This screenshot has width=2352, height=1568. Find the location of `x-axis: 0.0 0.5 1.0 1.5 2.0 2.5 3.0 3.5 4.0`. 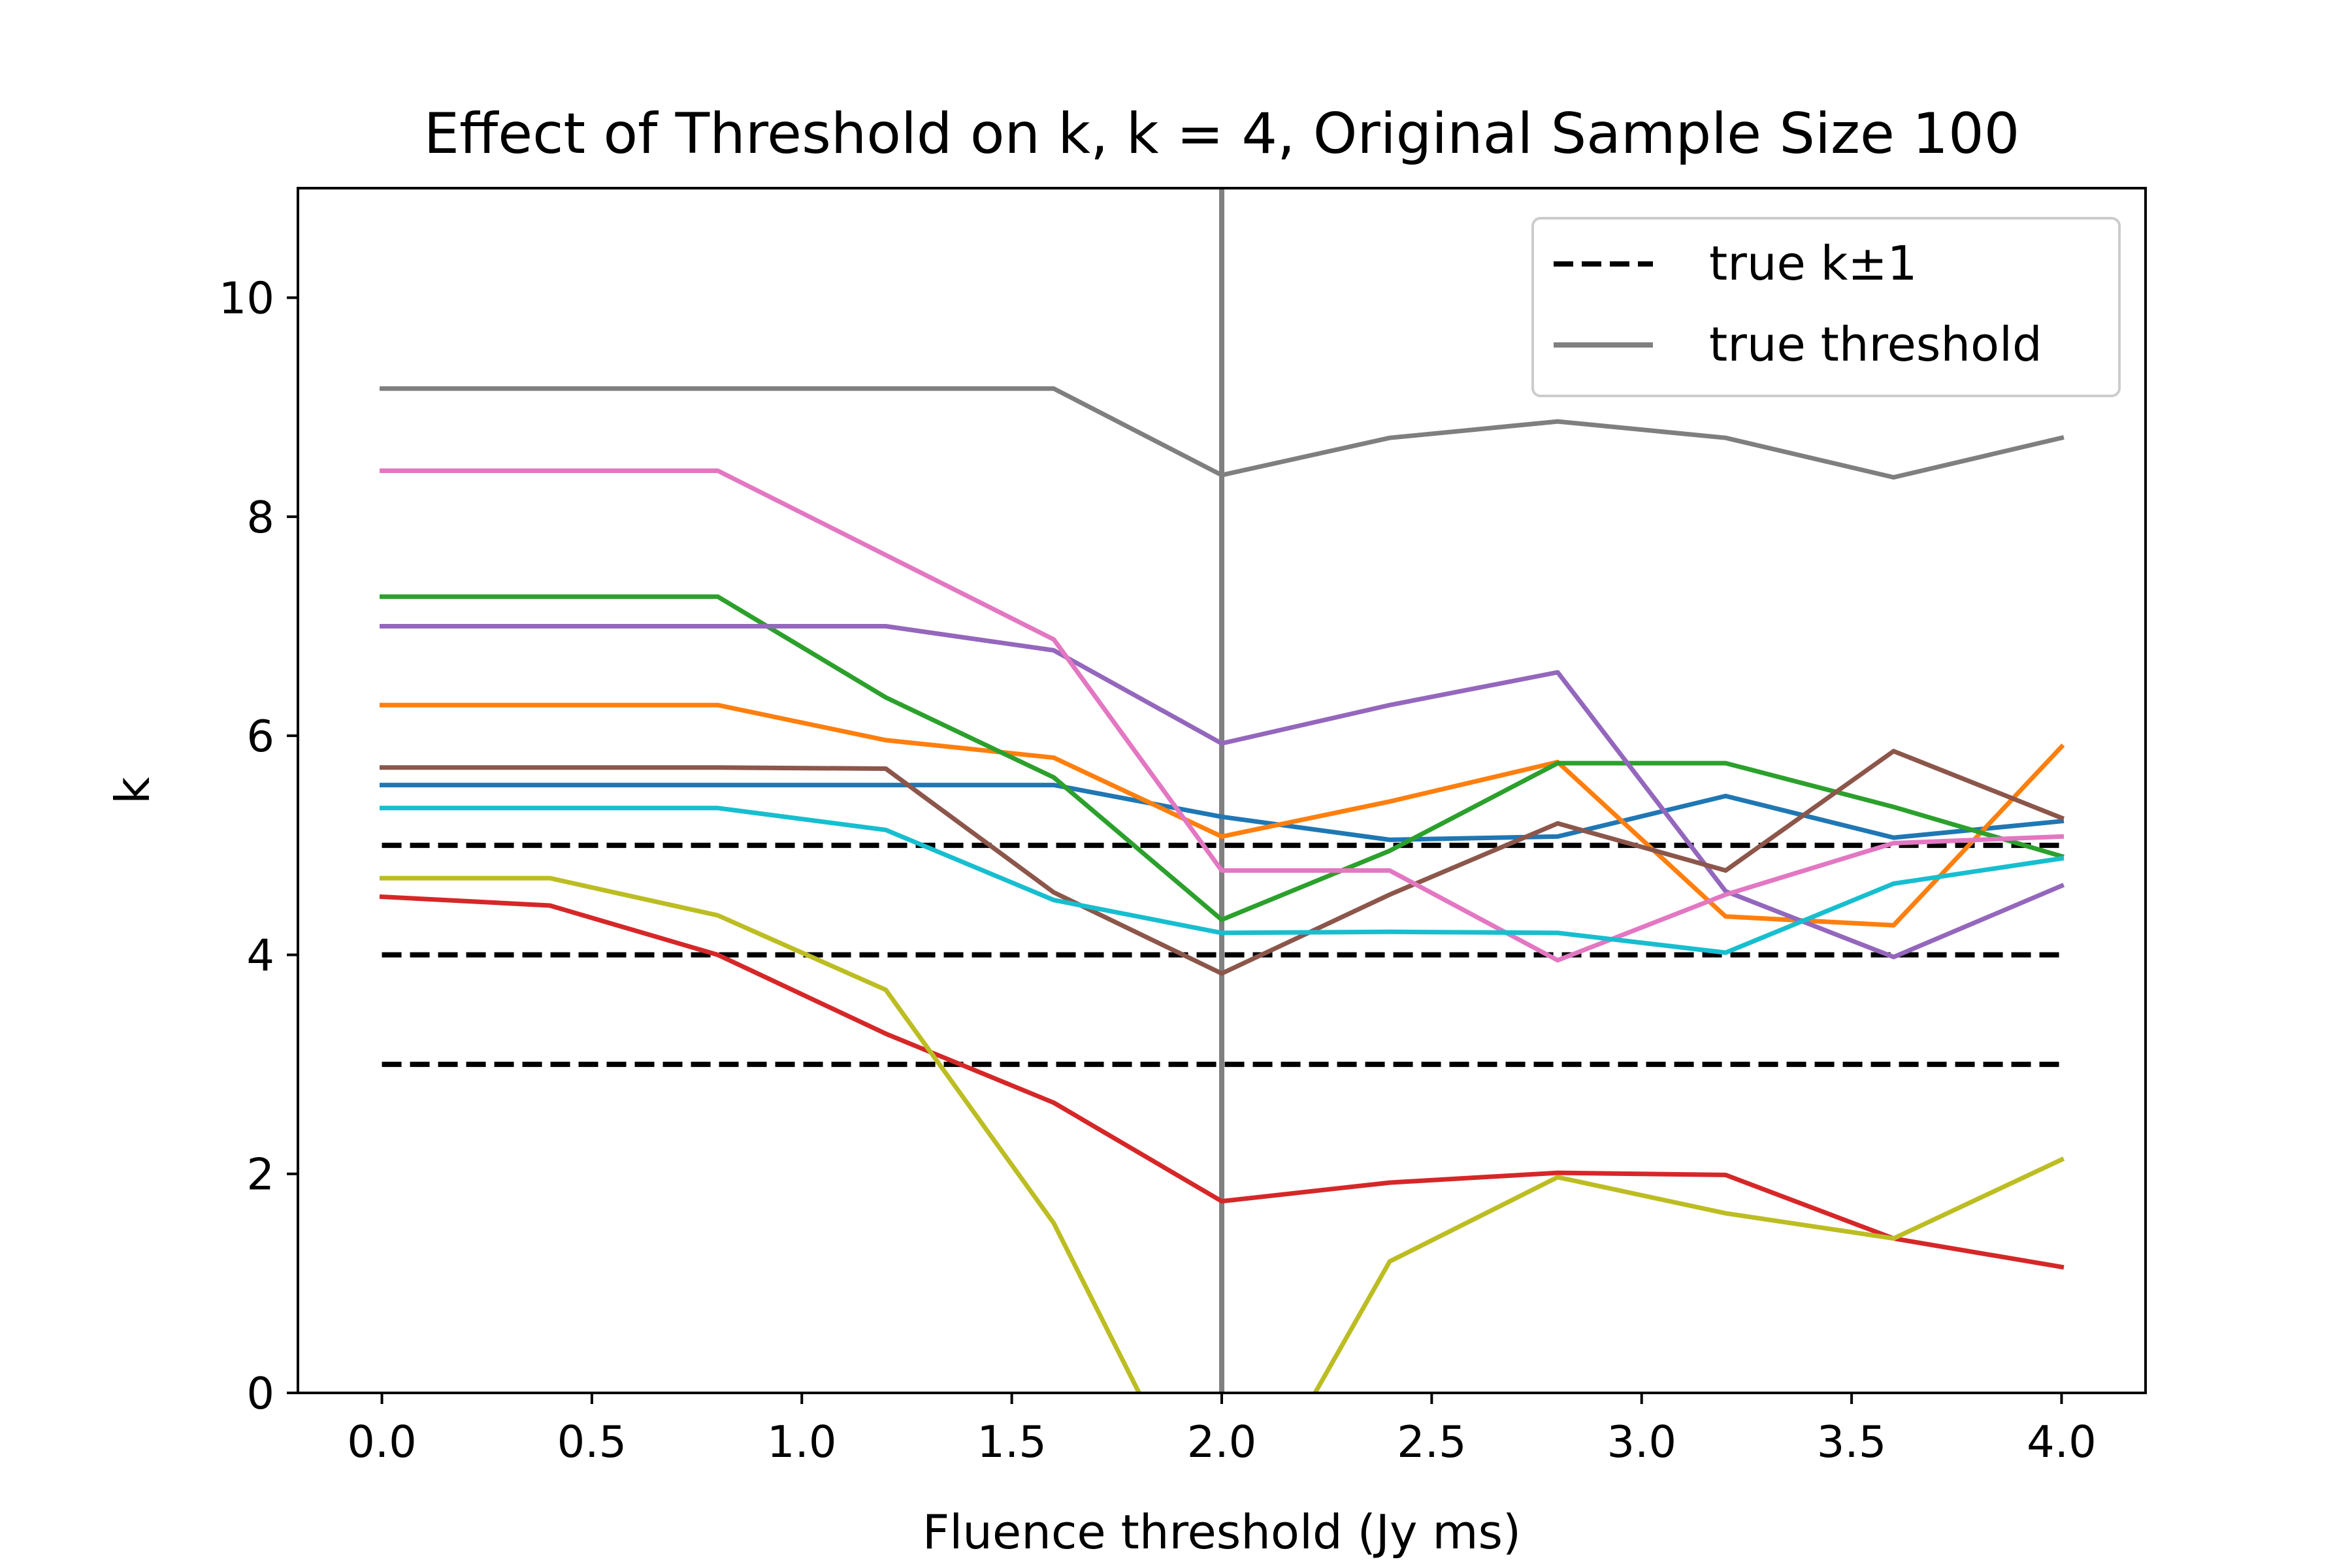

x-axis: 0.0 0.5 1.0 1.5 2.0 2.5 3.0 3.5 4.0 is located at coordinates (1222, 1430).